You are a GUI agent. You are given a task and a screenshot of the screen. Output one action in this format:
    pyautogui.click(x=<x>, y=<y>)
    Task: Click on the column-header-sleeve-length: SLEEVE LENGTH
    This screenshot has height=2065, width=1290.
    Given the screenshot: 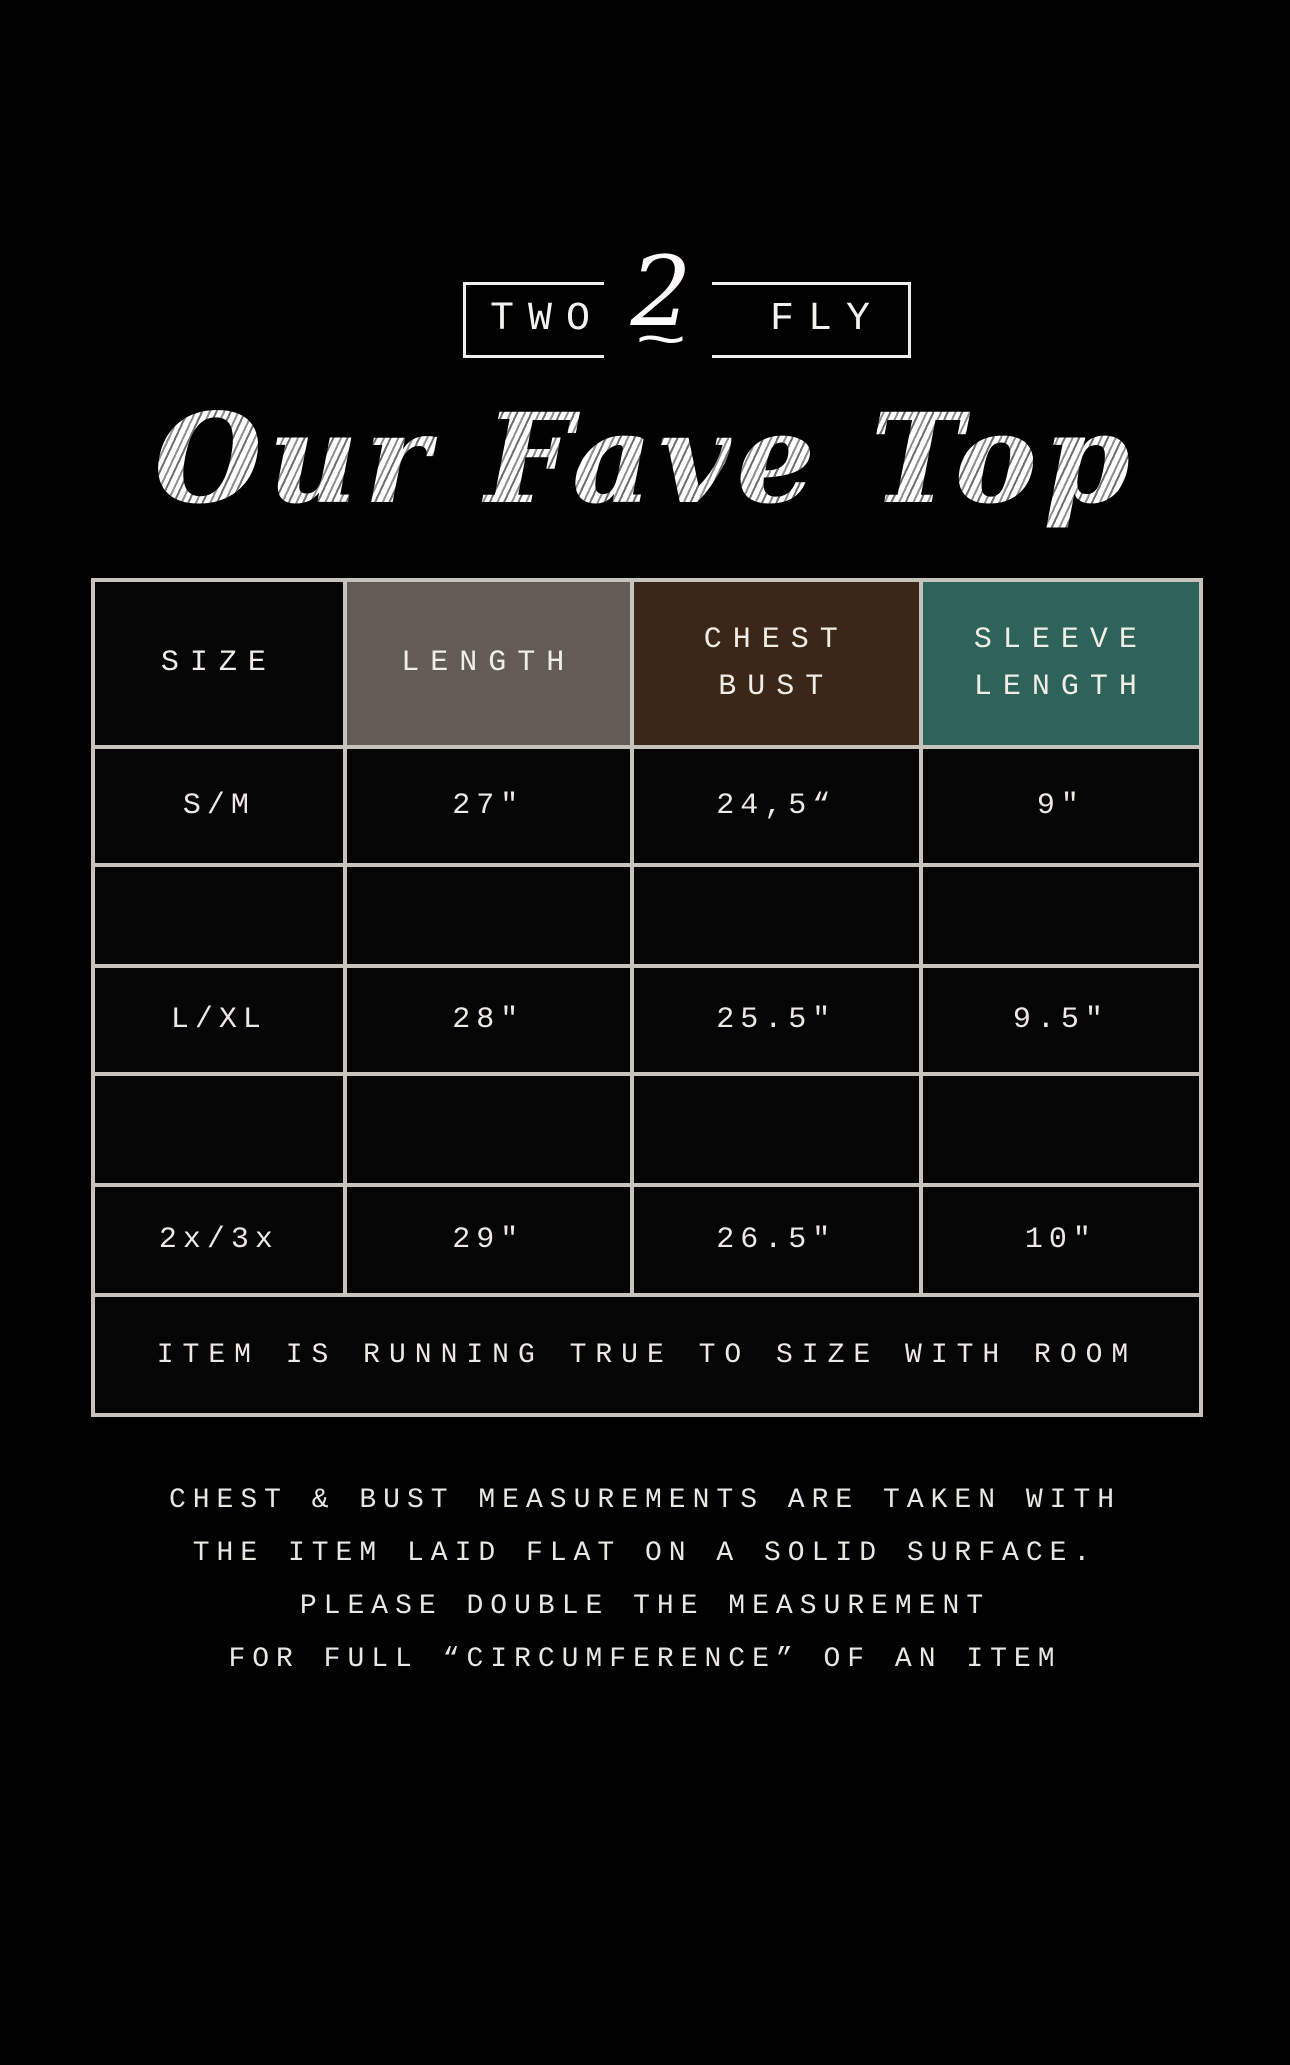 What is the action you would take?
    pyautogui.click(x=1060, y=663)
    